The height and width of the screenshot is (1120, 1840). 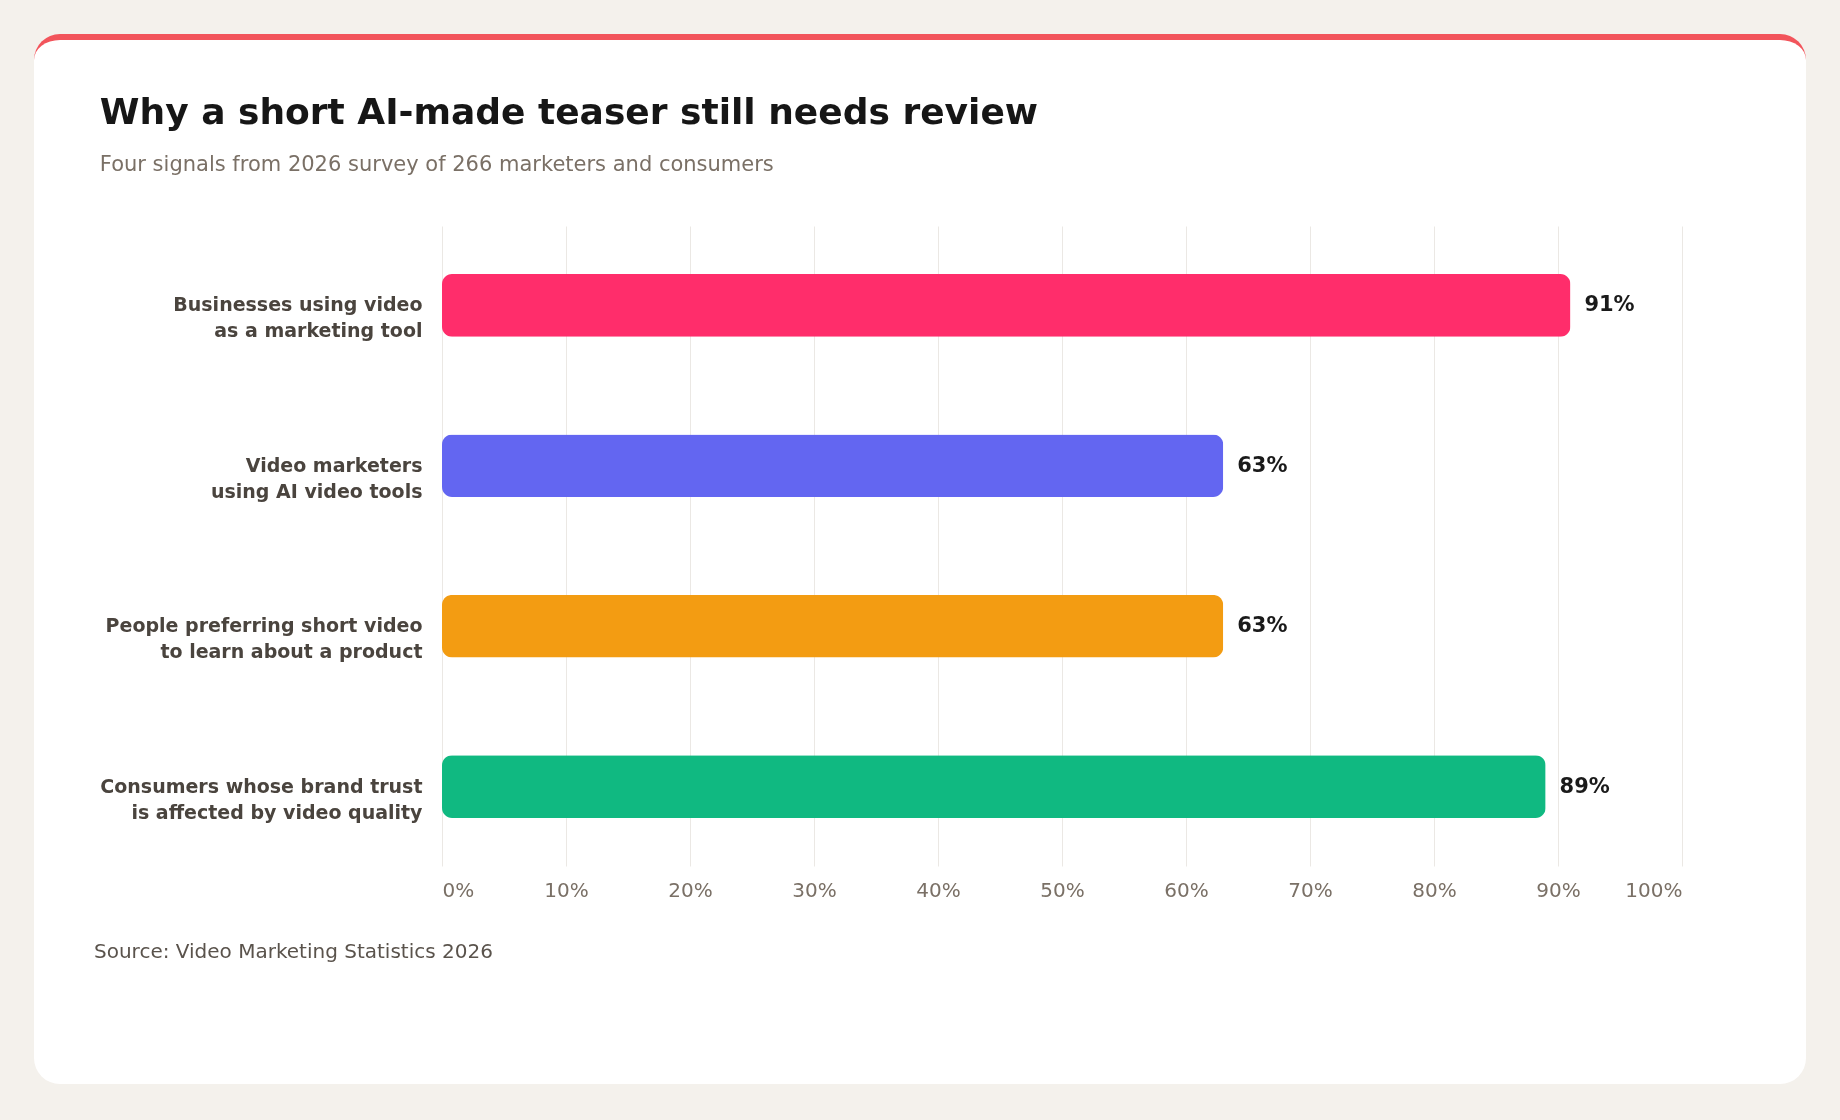 What do you see at coordinates (1310, 889) in the screenshot?
I see `x-tick-label: 70%` at bounding box center [1310, 889].